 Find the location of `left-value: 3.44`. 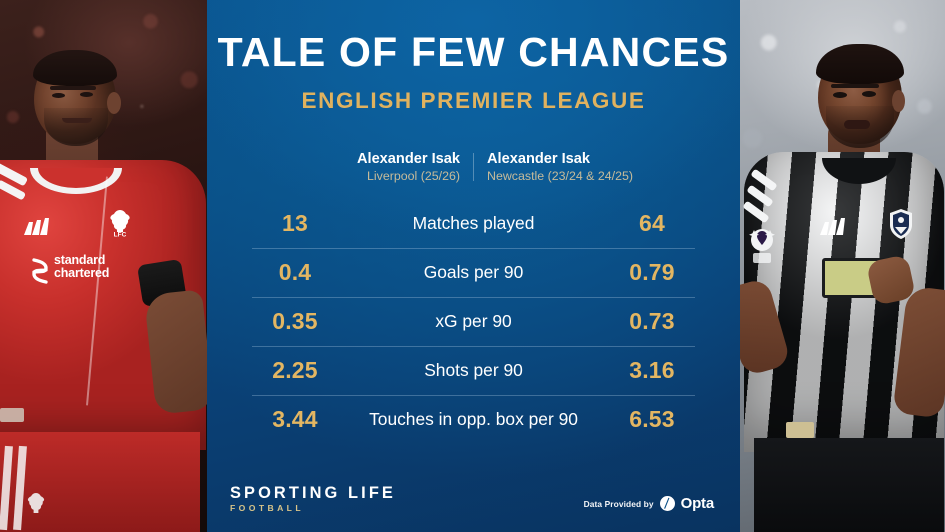

left-value: 3.44 is located at coordinates (295, 419).